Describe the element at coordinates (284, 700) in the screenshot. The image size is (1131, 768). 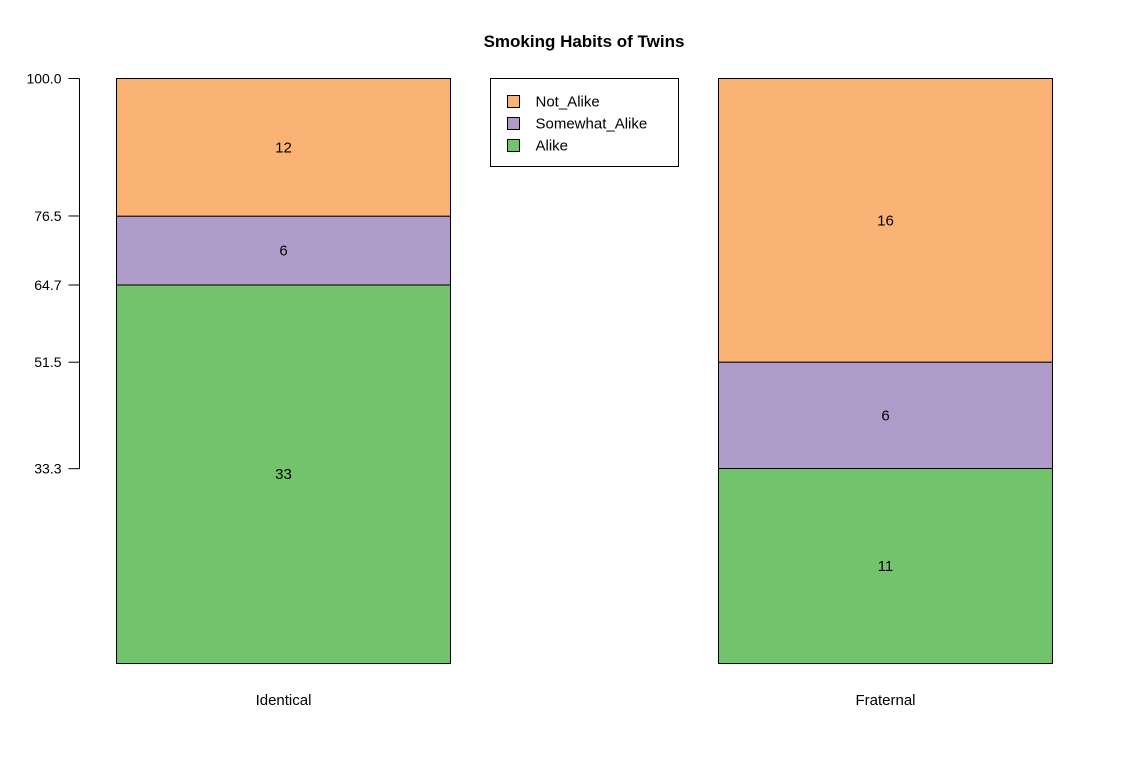
I see `category-label: Identical` at that location.